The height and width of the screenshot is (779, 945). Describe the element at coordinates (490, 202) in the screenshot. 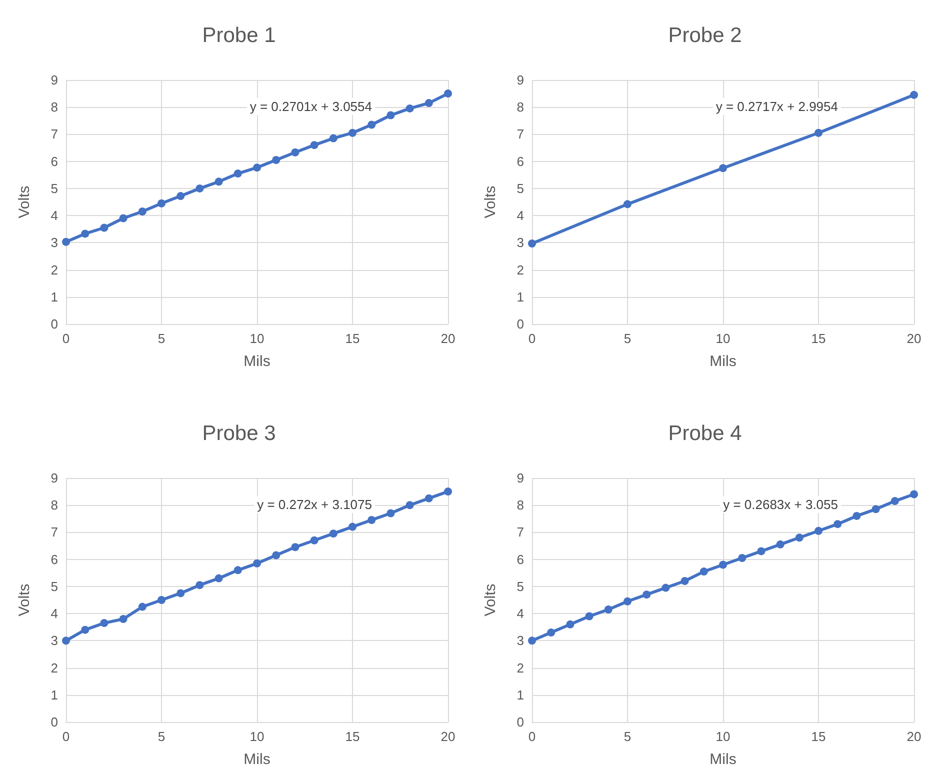

I see `y-axis-title: Volts` at that location.